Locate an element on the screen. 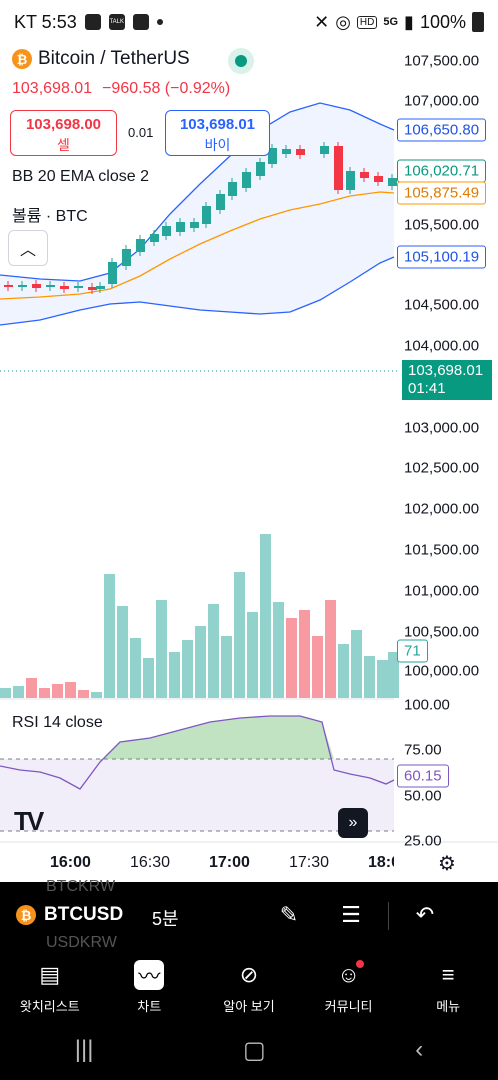 This screenshot has height=1080, width=498. nav-community: ☺ 커뮤니티 is located at coordinates (349, 985).